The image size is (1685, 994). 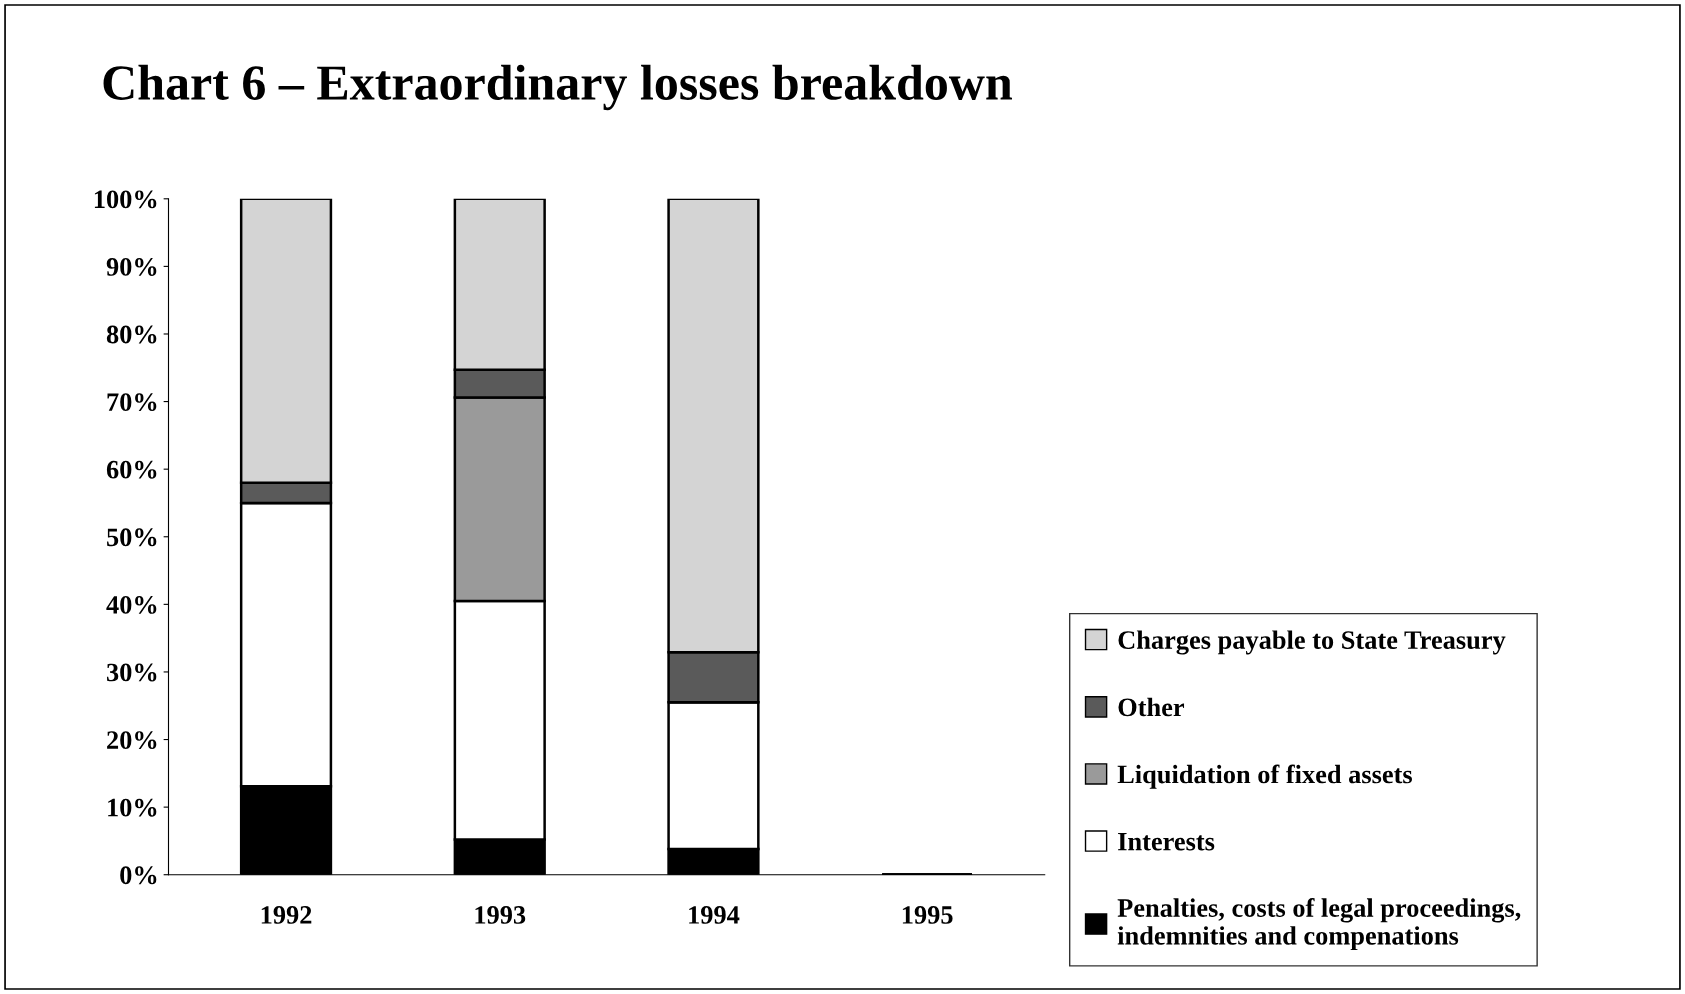 I want to click on y-tick-label: 30%, so click(x=131, y=672).